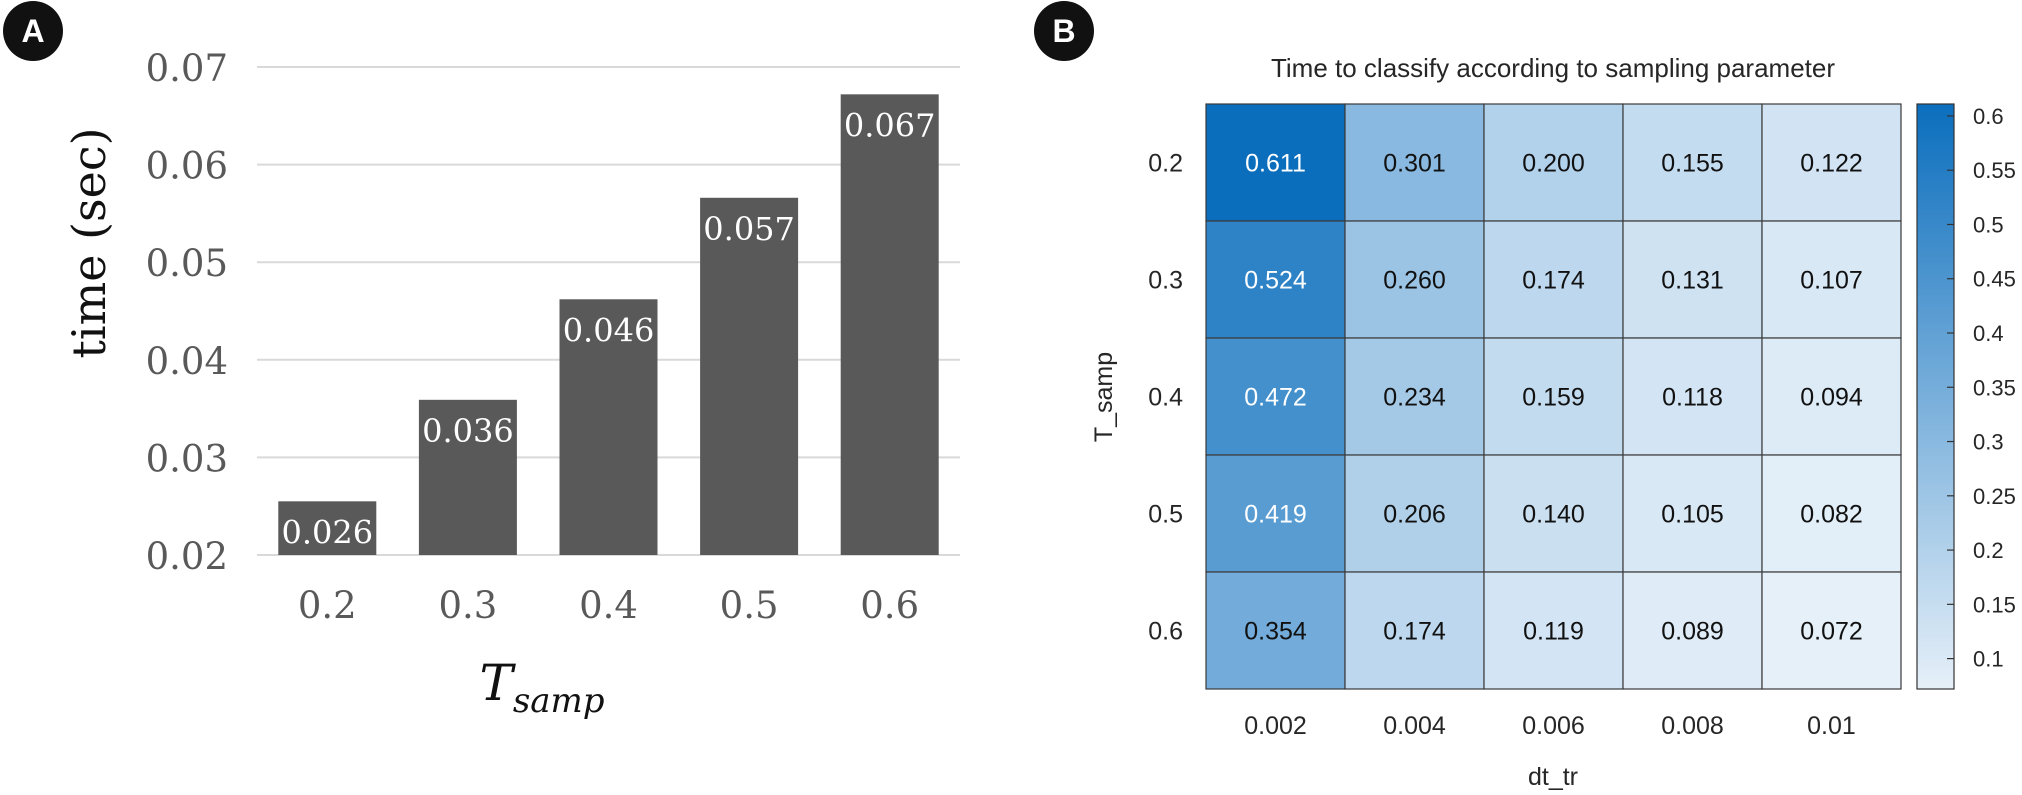 The height and width of the screenshot is (795, 2022). I want to click on heatmap-y-tick-label: 0.3, so click(1165, 281).